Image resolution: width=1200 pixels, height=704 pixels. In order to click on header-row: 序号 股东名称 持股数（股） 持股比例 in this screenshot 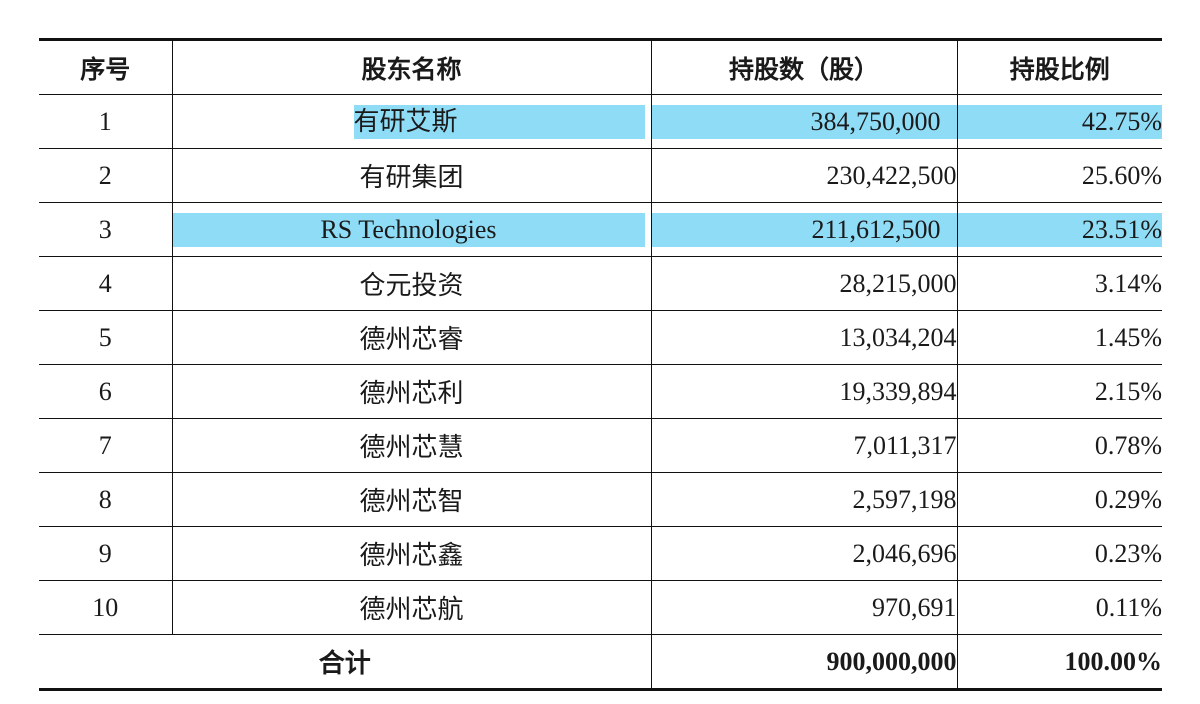, I will do `click(600, 66)`.